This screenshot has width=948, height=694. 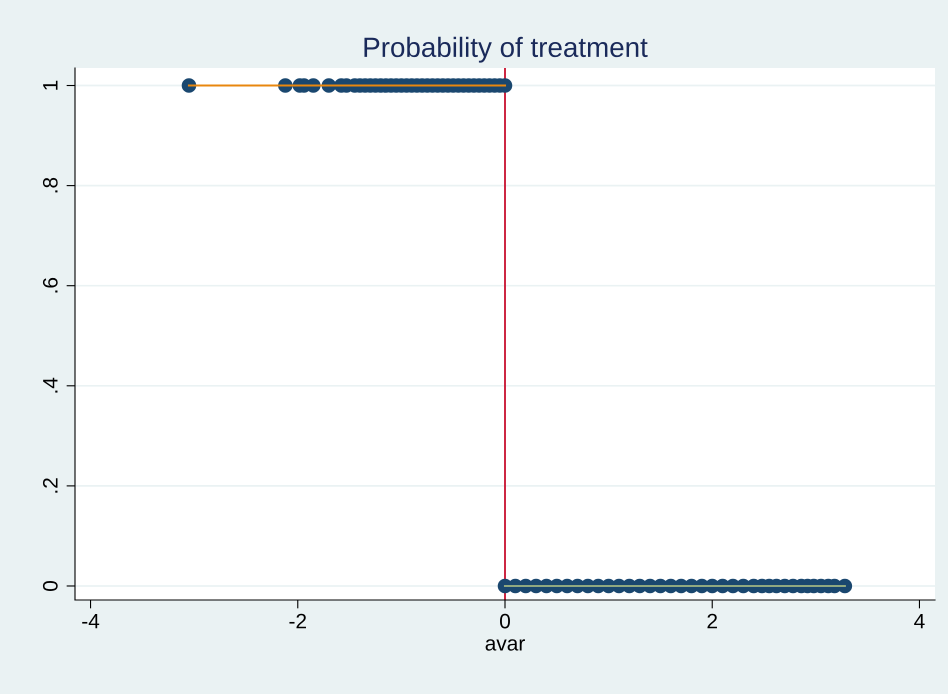 I want to click on x-tick-label: 2, so click(x=712, y=621).